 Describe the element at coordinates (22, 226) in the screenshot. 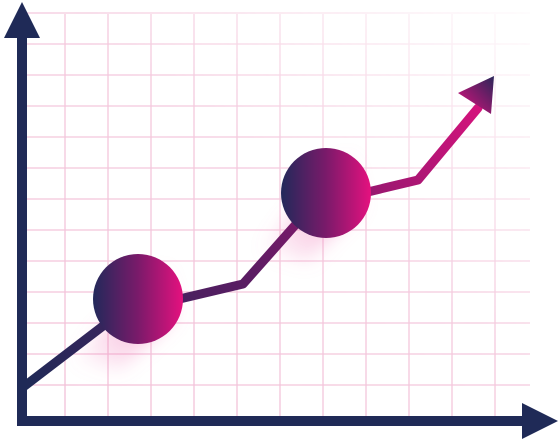

I see `y-axis` at that location.